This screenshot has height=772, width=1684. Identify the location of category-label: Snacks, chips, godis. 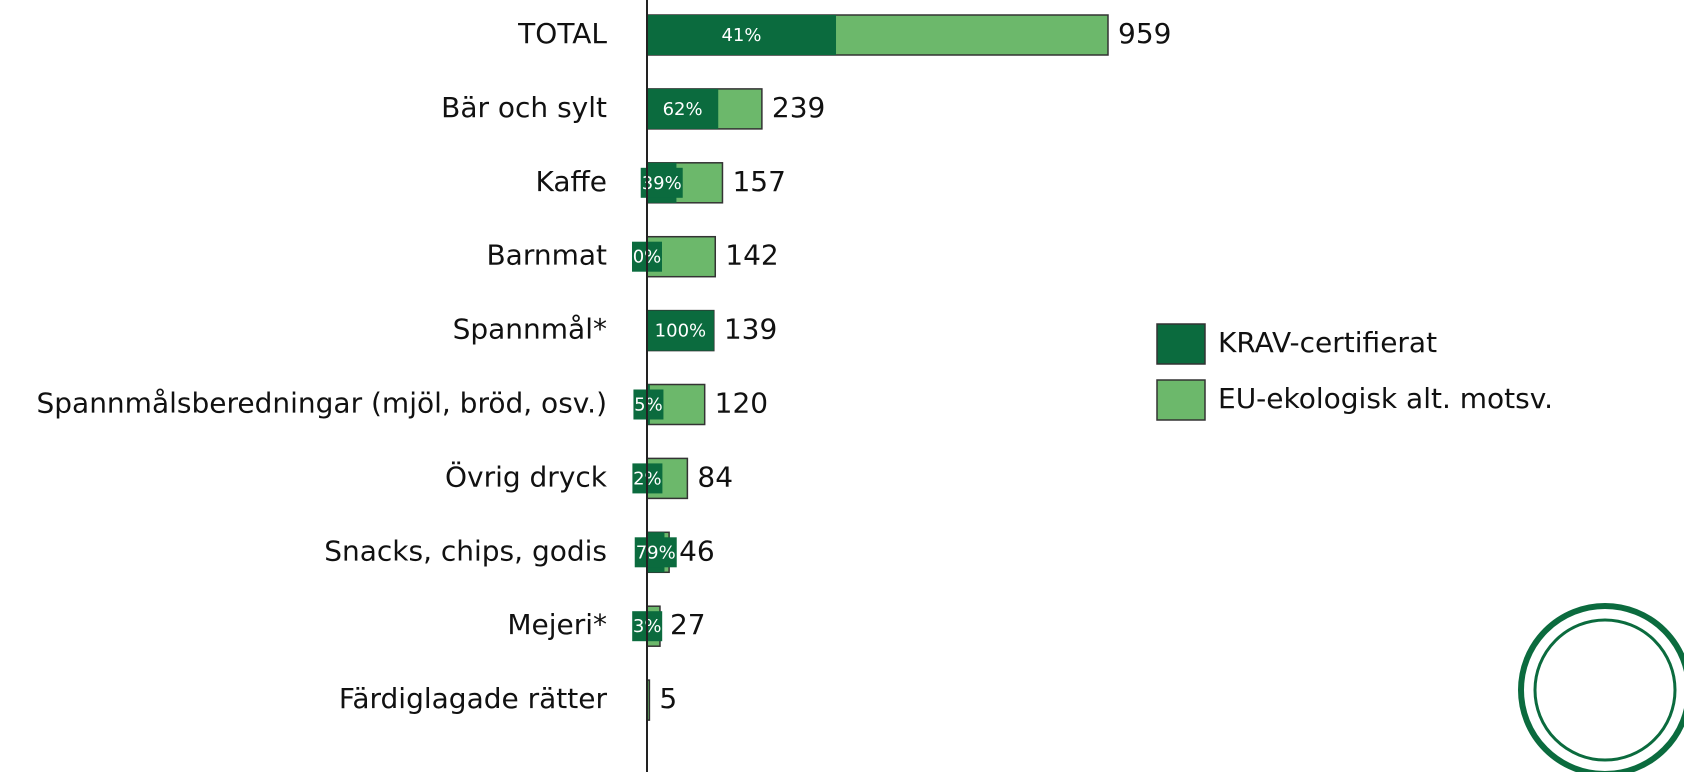
(465, 550).